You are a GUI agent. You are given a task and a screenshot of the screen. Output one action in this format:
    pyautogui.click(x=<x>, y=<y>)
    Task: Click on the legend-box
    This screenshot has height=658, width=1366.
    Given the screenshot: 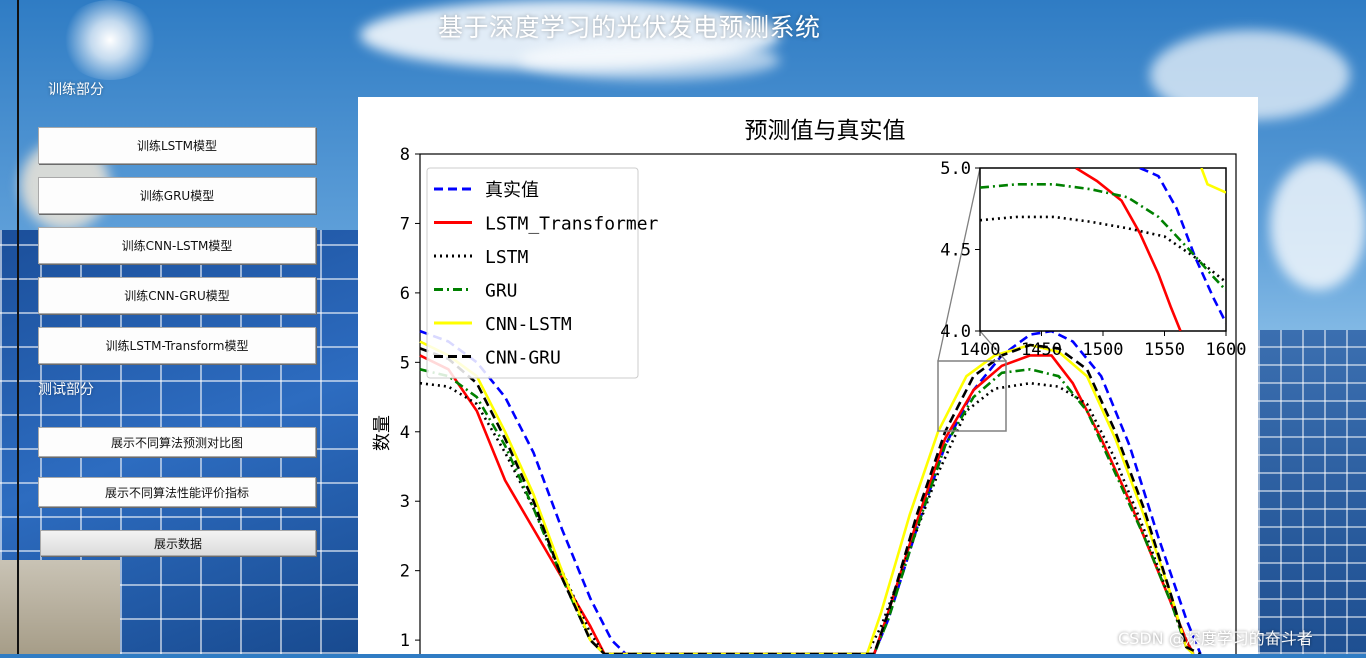 What is the action you would take?
    pyautogui.click(x=532, y=273)
    